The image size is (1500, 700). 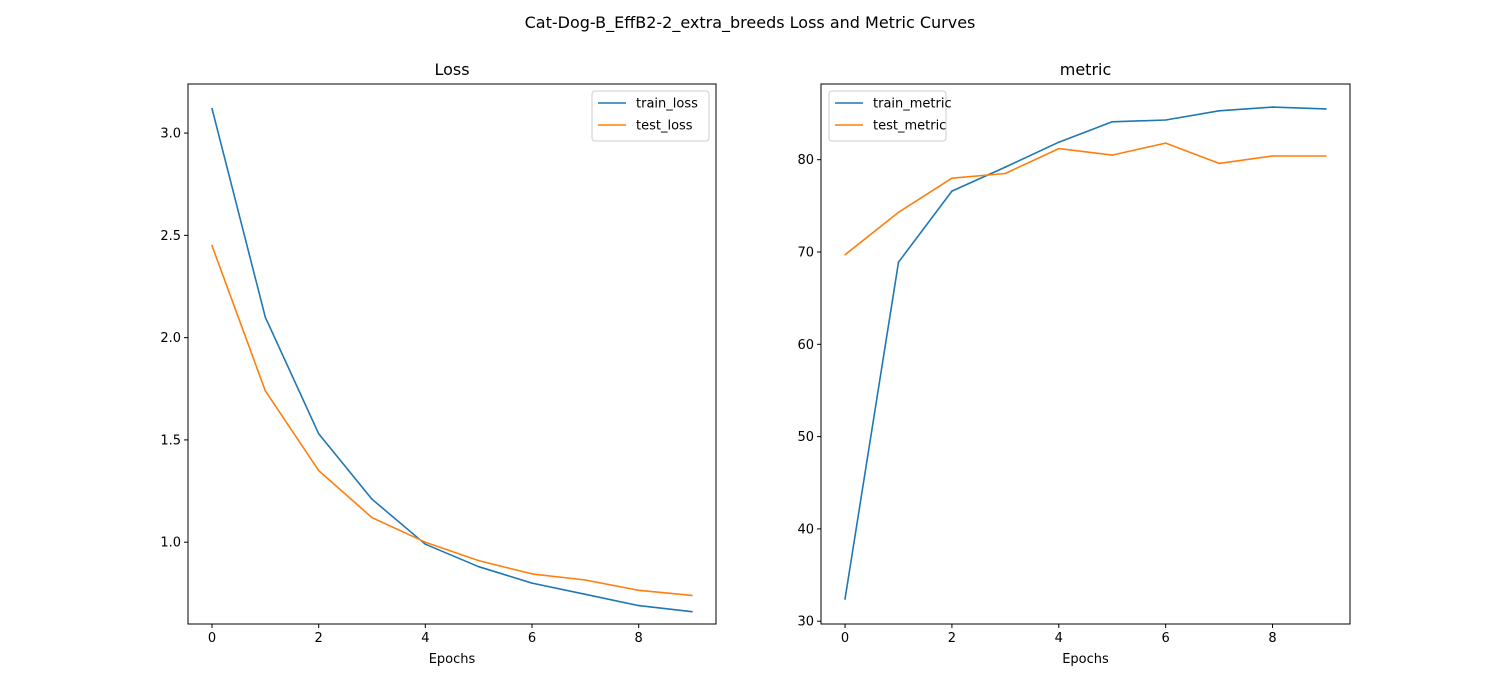 I want to click on y-tick-label: 1.5, so click(x=170, y=440).